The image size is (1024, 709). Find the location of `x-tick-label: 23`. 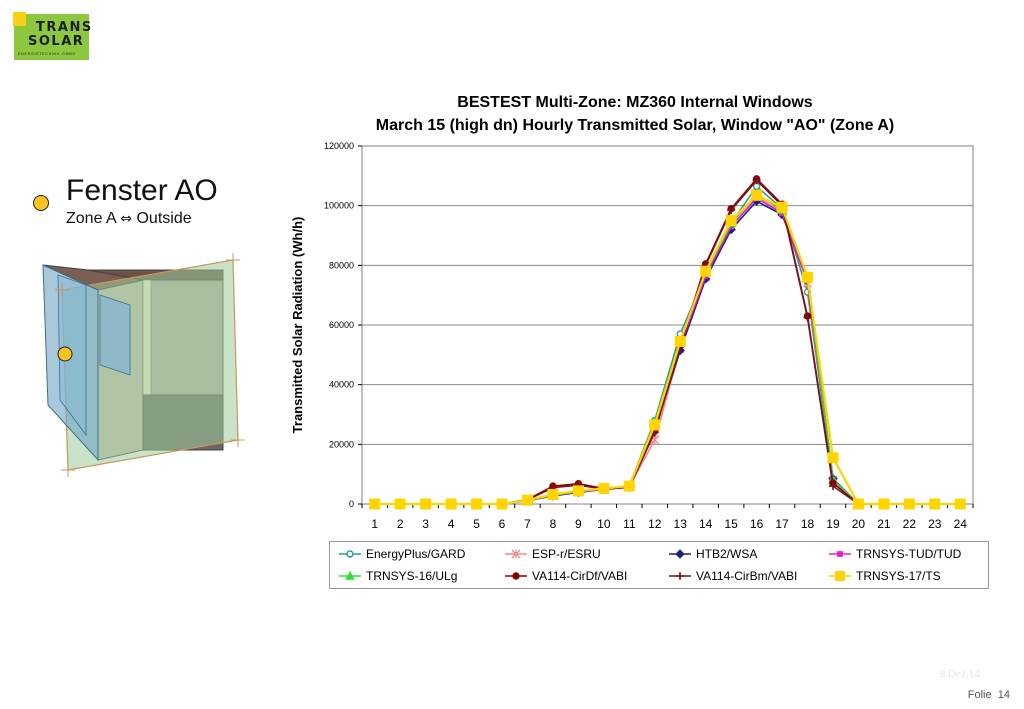

x-tick-label: 23 is located at coordinates (935, 524).